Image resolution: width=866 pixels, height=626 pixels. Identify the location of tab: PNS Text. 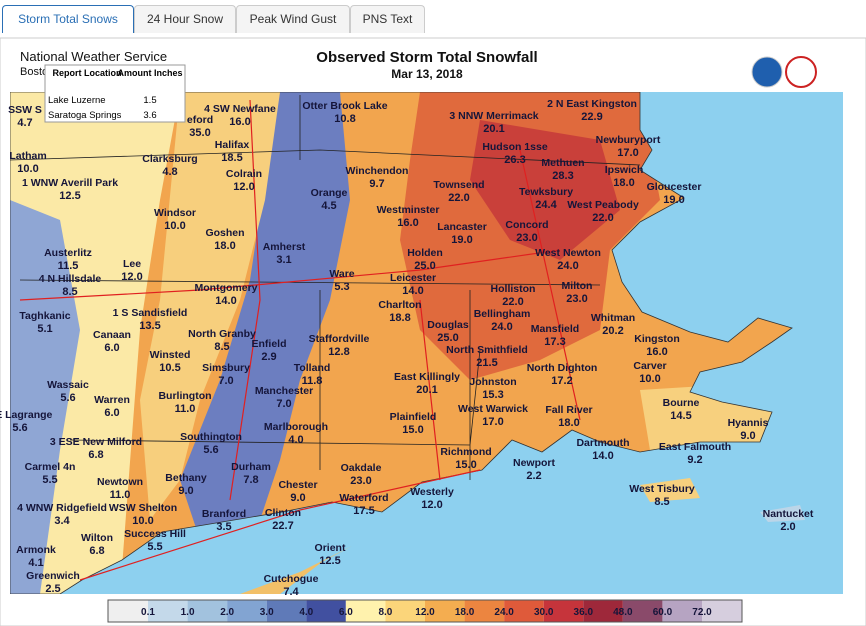
(387, 19).